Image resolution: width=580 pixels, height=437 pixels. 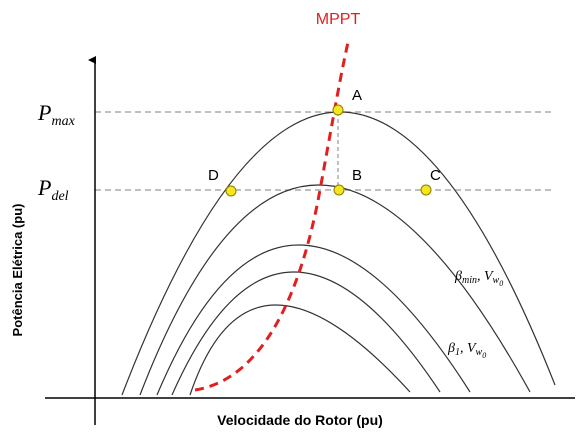 What do you see at coordinates (300, 420) in the screenshot?
I see `x-axis-label: Velocidade do Rotor (pu)` at bounding box center [300, 420].